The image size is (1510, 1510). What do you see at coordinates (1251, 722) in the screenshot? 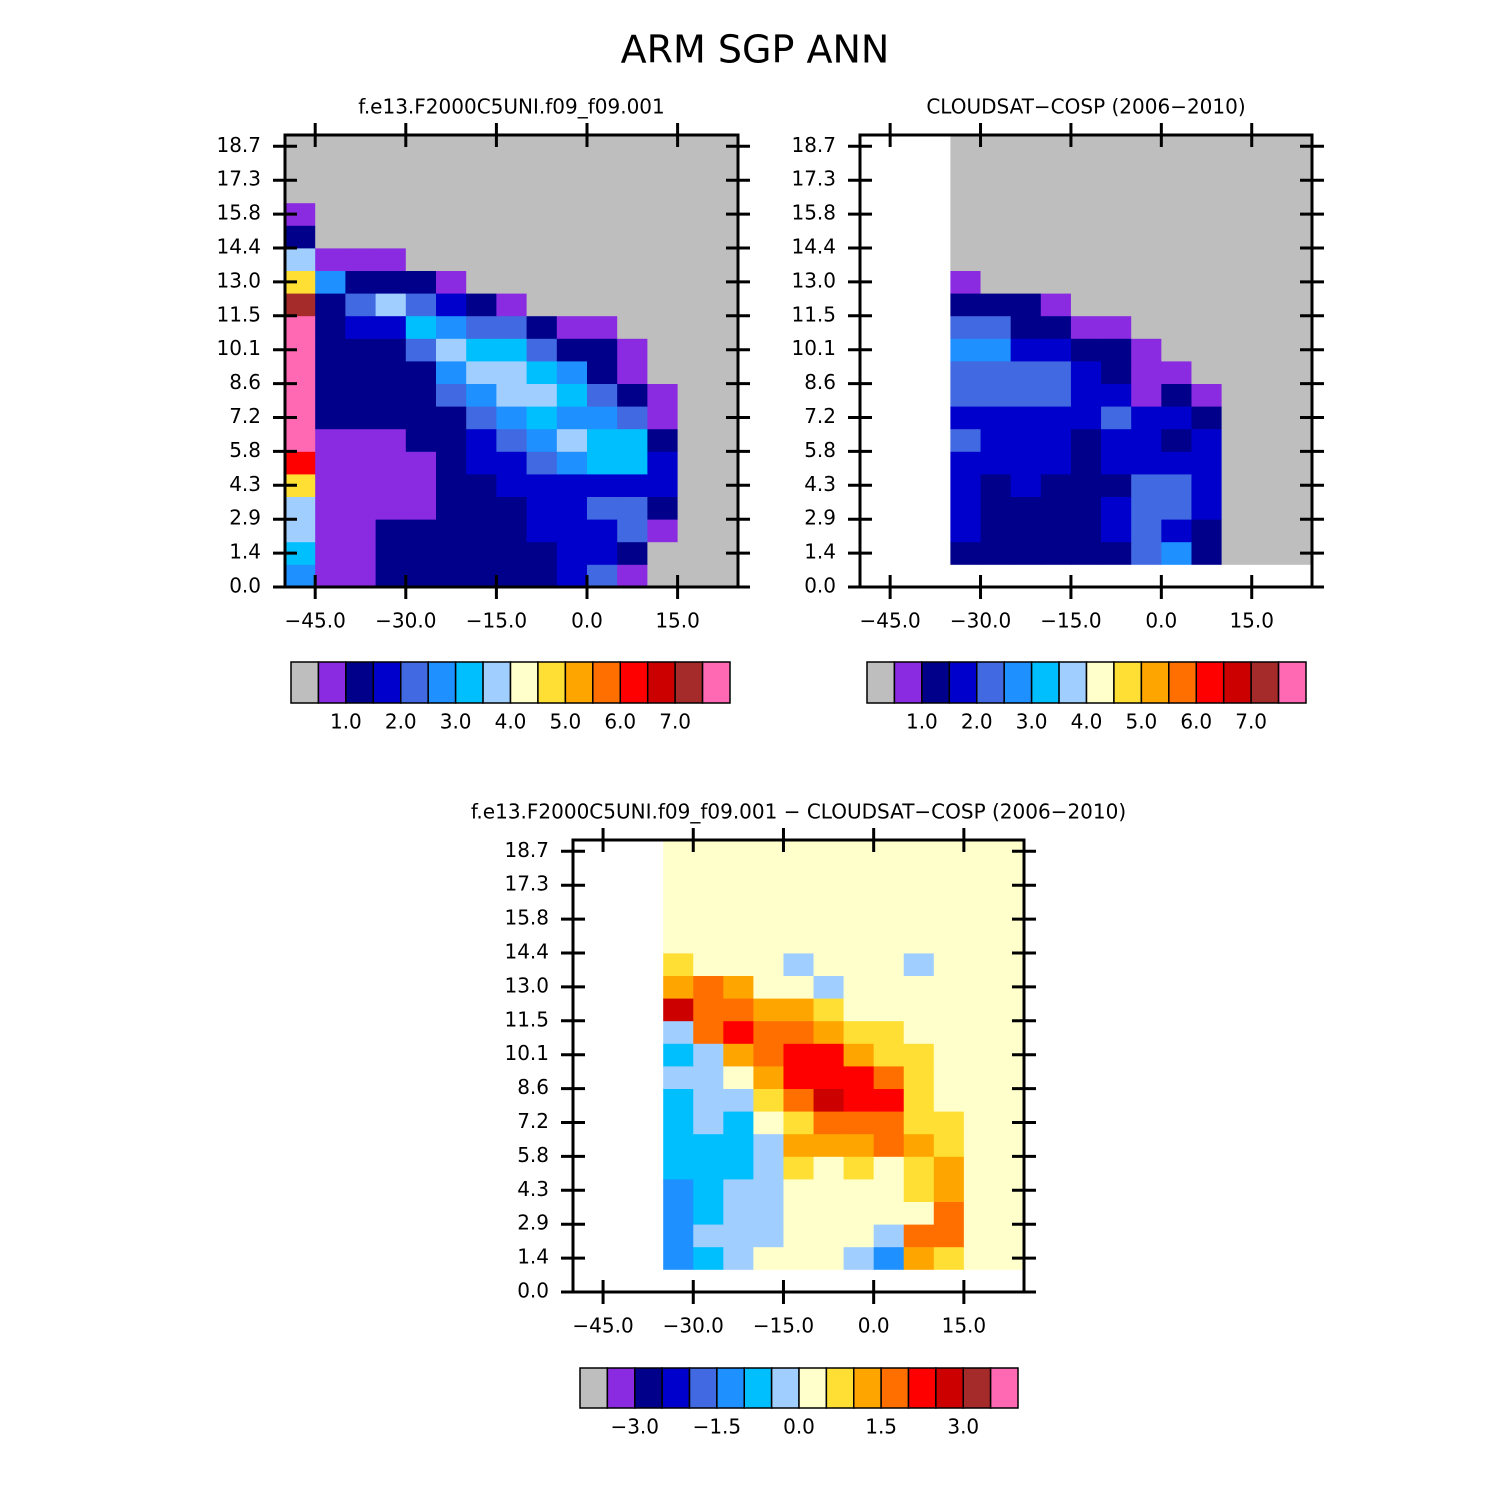
I see `colorbar-label: 7.0` at bounding box center [1251, 722].